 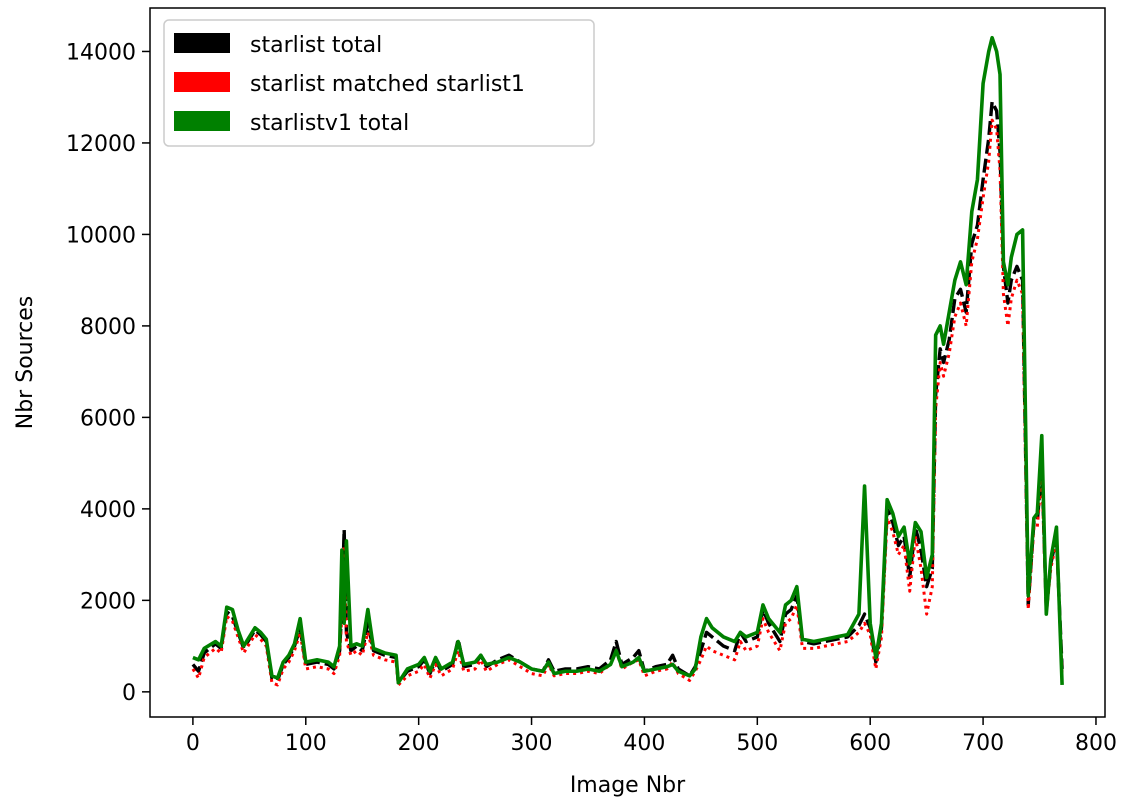 What do you see at coordinates (108, 601) in the screenshot?
I see `y-tick-label: 2000` at bounding box center [108, 601].